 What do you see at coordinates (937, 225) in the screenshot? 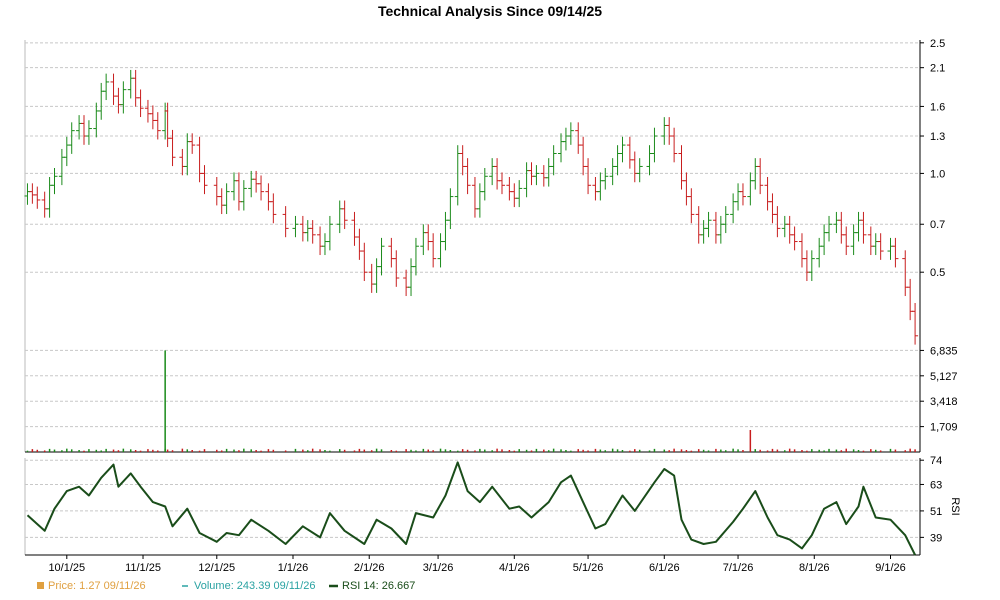
I see `price-tick-label: 0.7` at bounding box center [937, 225].